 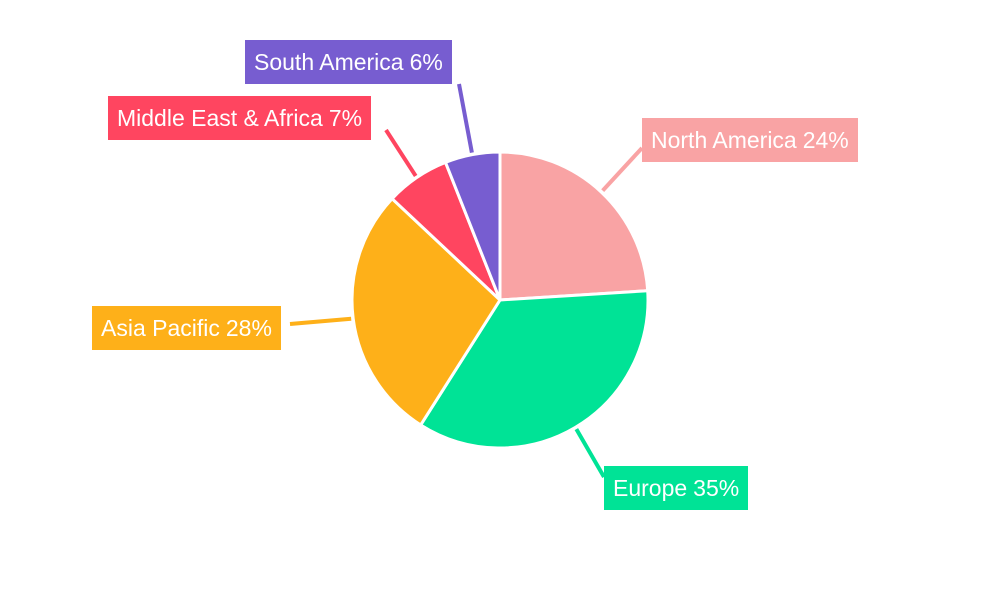 I want to click on data-label-name: Asia Pacific, so click(x=160, y=328).